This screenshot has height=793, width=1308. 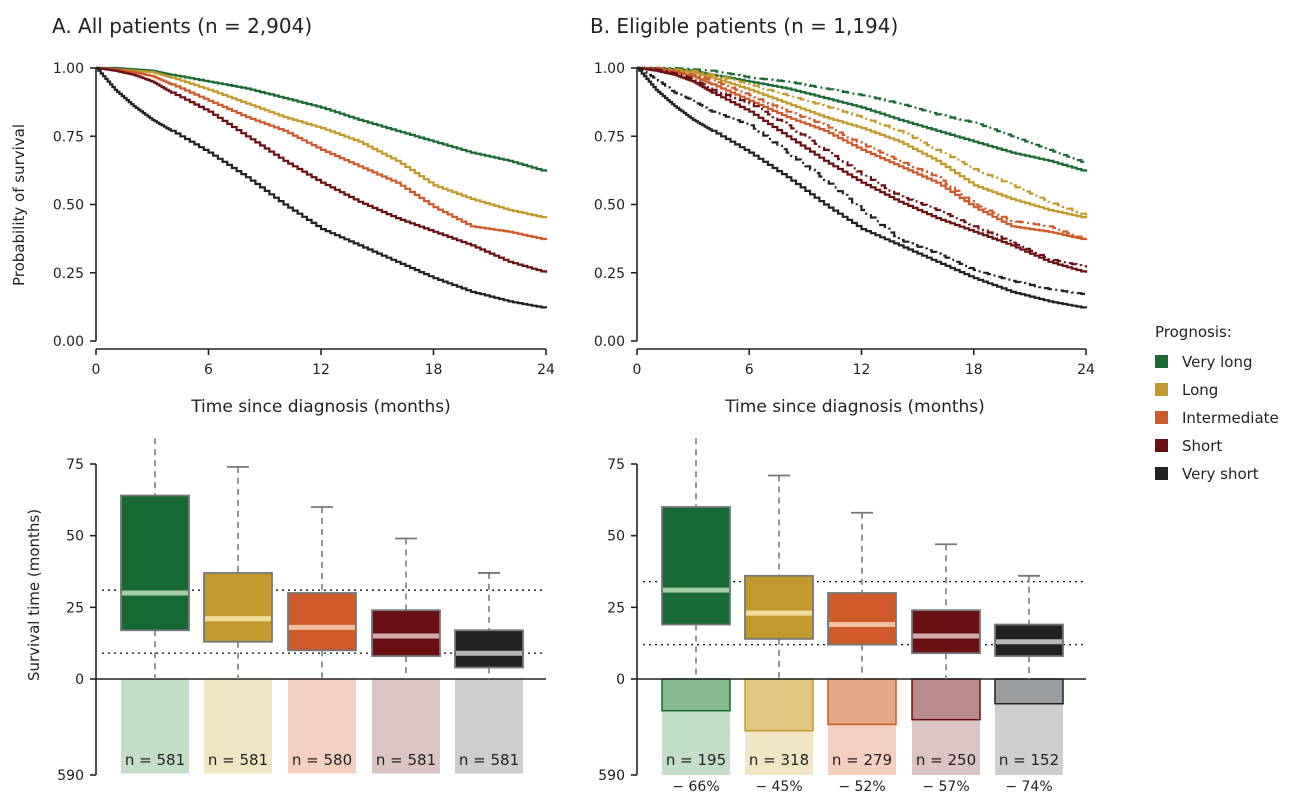 What do you see at coordinates (1028, 786) in the screenshot?
I see `percent-change-label: − 74%` at bounding box center [1028, 786].